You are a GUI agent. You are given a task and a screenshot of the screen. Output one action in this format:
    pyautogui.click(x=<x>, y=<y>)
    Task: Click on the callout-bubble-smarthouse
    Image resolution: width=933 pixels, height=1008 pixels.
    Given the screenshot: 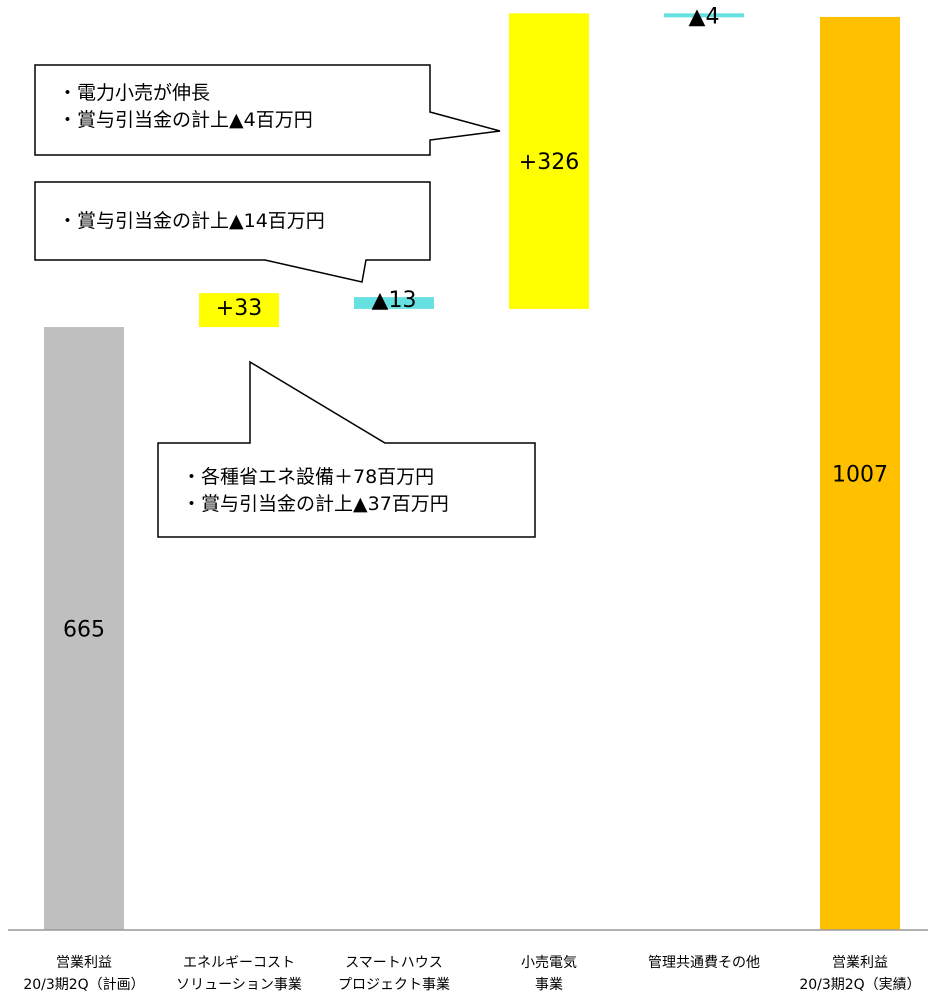 What is the action you would take?
    pyautogui.click(x=232, y=232)
    